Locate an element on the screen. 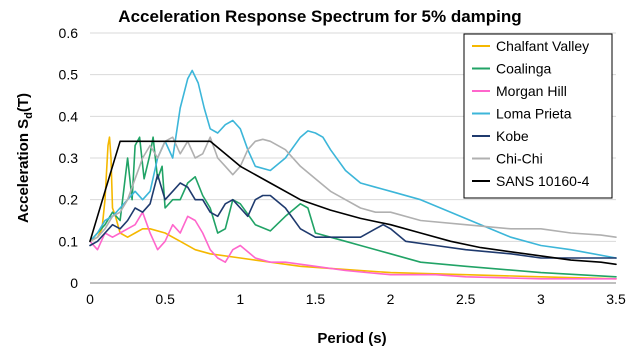 The image size is (632, 354). x-tick-label: 2.5 is located at coordinates (466, 299).